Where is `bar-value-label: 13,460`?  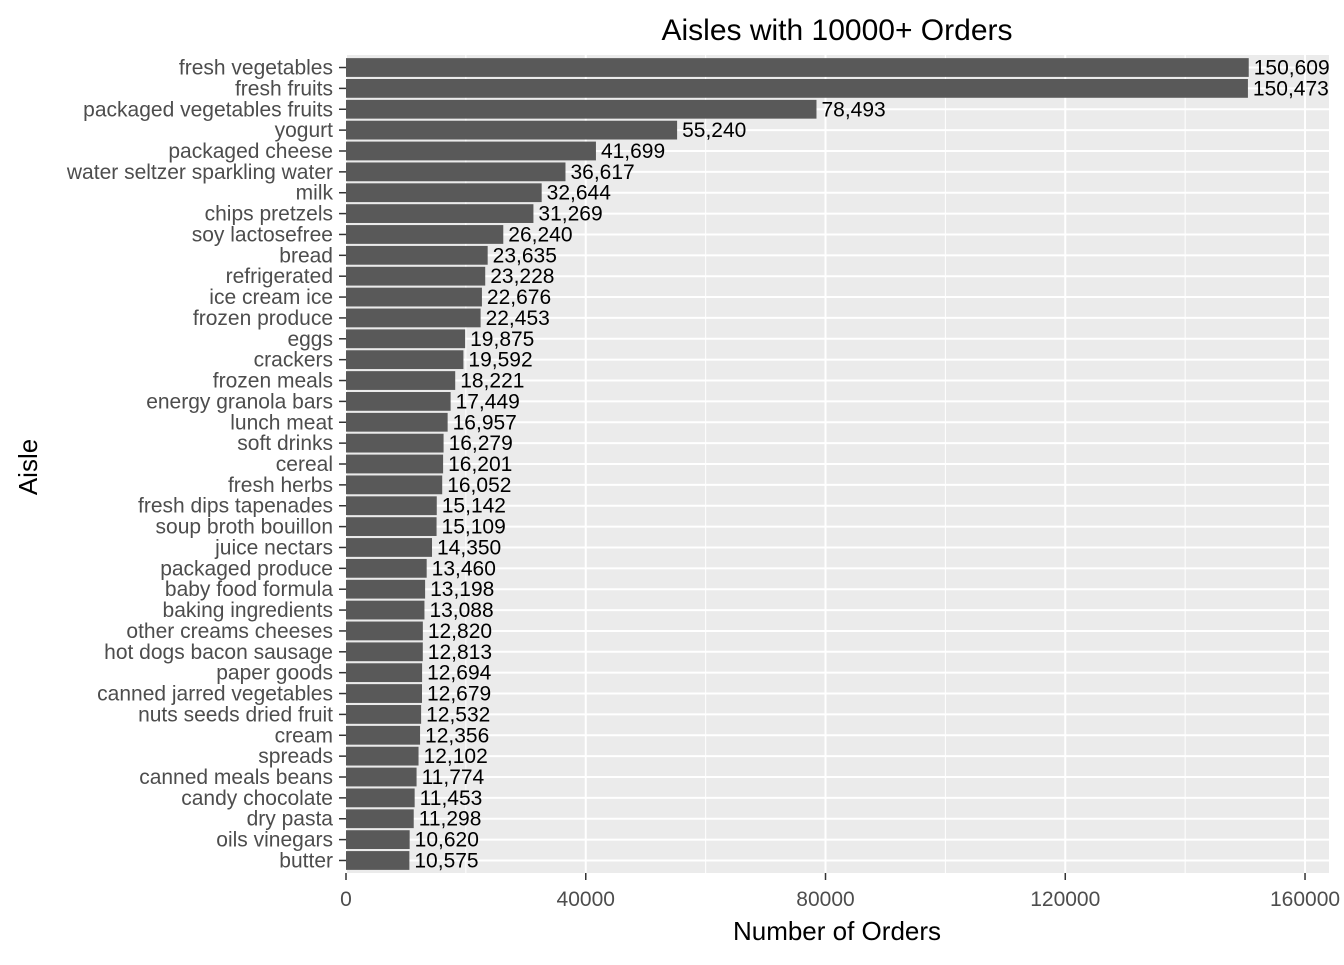 bar-value-label: 13,460 is located at coordinates (464, 568).